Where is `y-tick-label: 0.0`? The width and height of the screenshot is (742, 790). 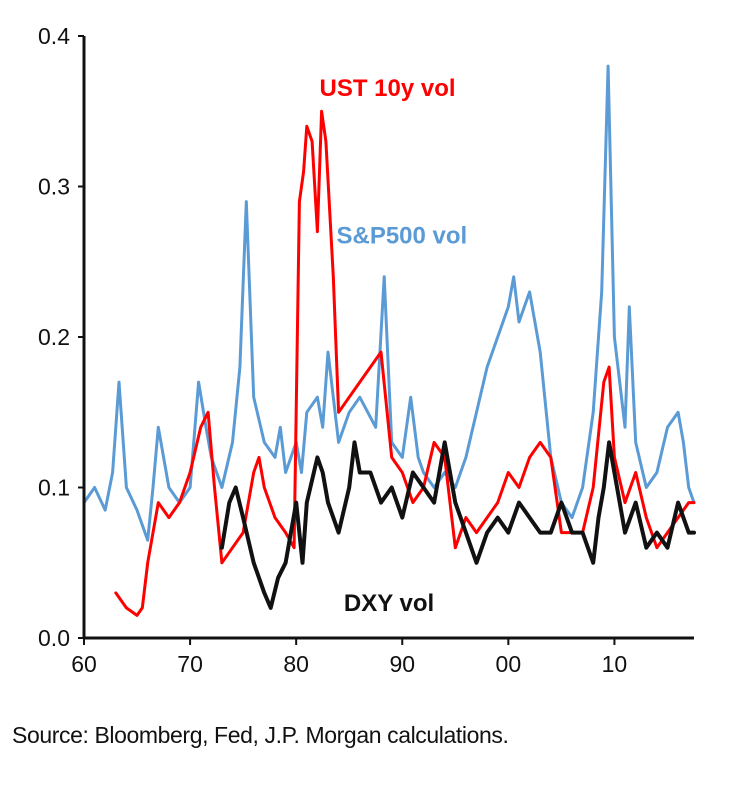 y-tick-label: 0.0 is located at coordinates (54, 638).